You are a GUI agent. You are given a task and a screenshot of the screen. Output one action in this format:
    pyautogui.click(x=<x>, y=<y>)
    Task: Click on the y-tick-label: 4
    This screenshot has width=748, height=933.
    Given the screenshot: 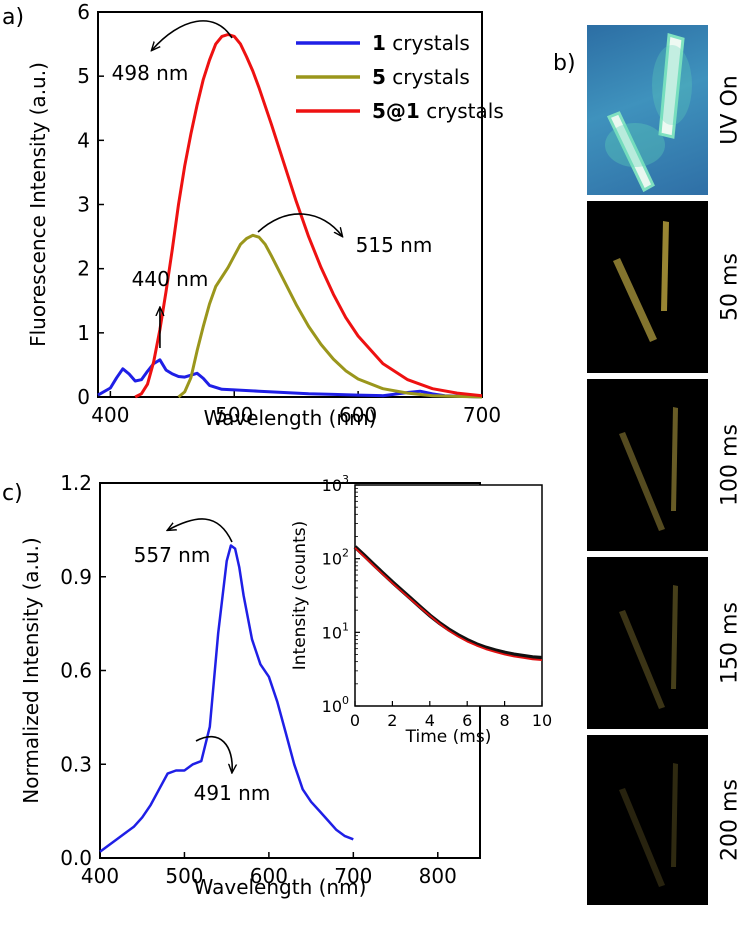 What is the action you would take?
    pyautogui.click(x=83, y=140)
    